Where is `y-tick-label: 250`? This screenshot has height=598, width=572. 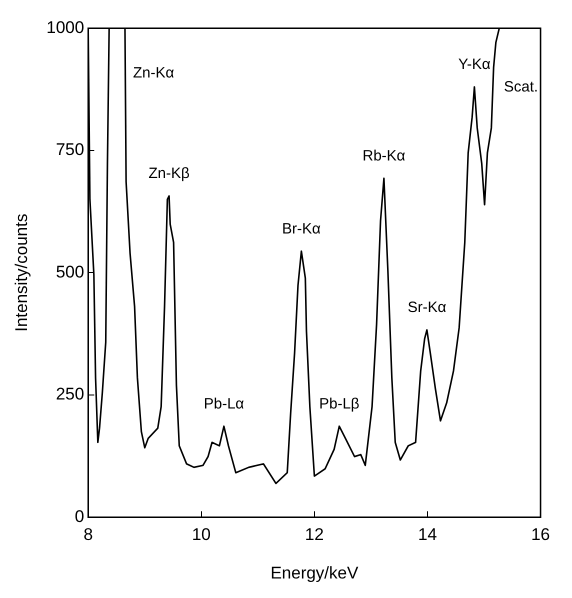
y-tick-label: 250 is located at coordinates (70, 394).